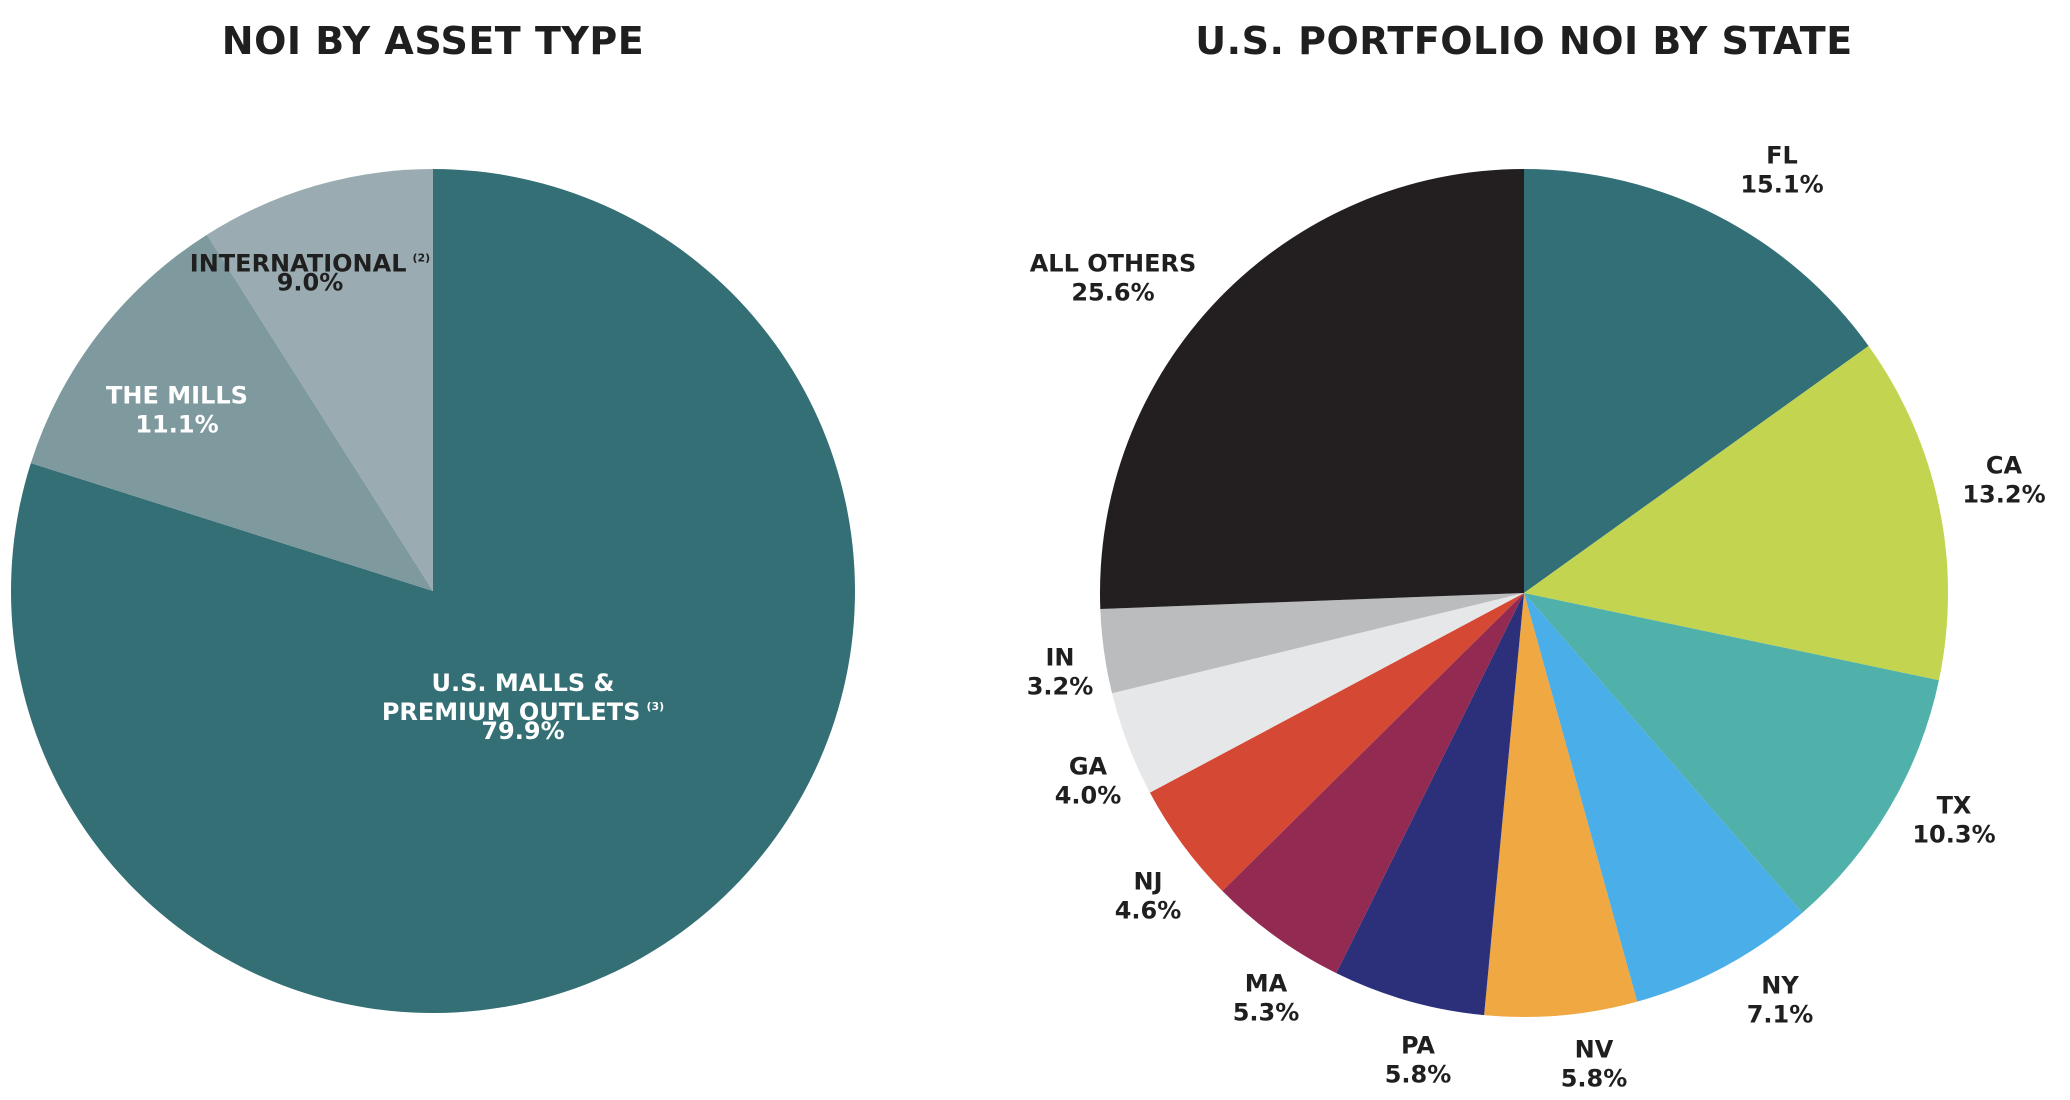  Describe the element at coordinates (523, 683) in the screenshot. I see `slice-label-line: U.S. MALLS &` at that location.